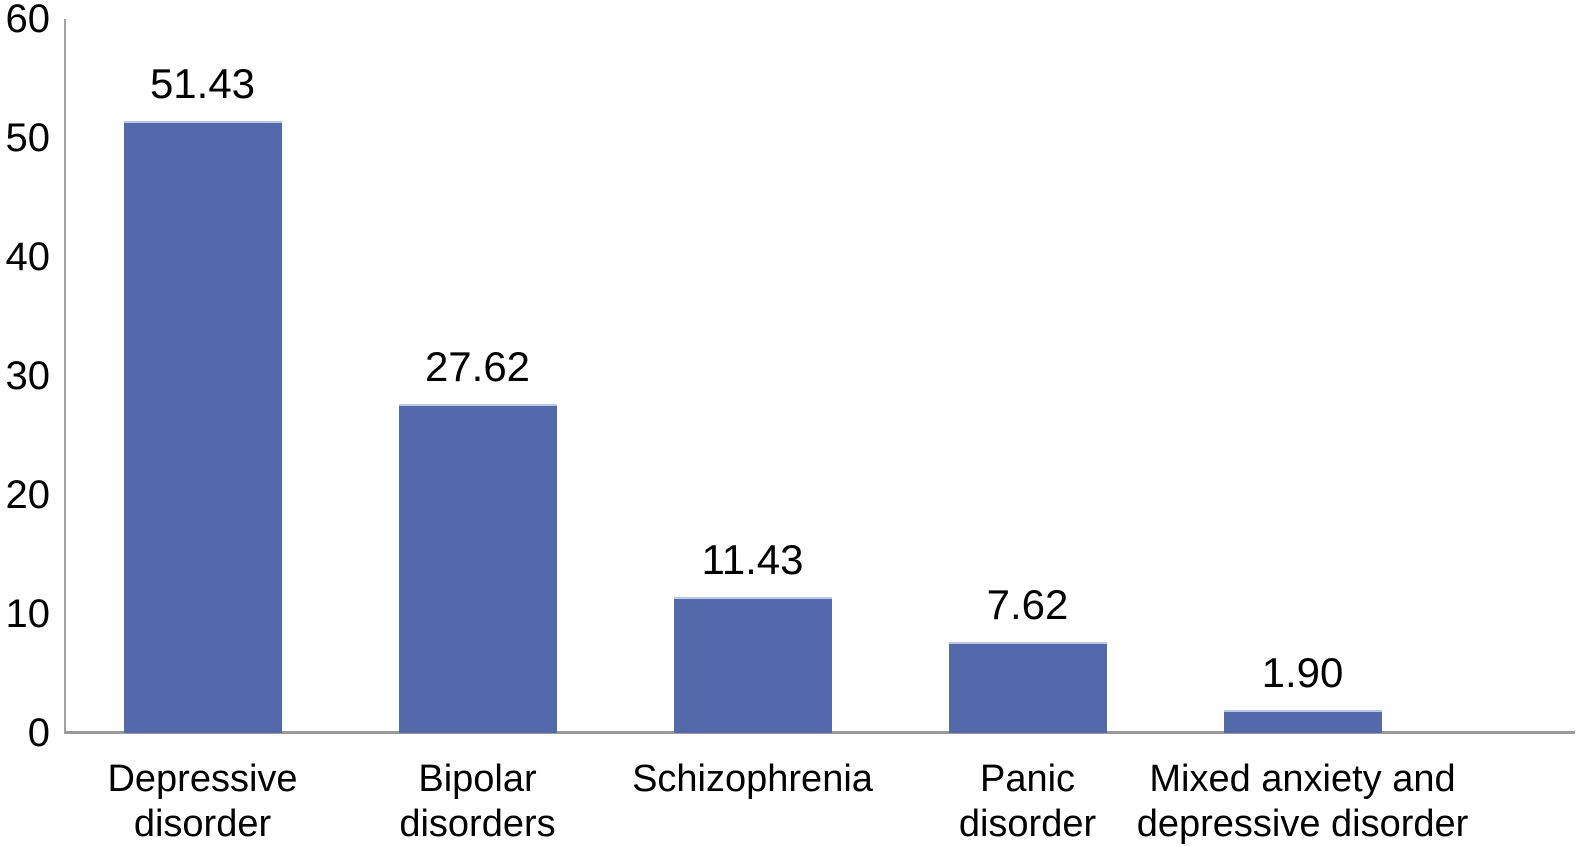 The width and height of the screenshot is (1579, 847). What do you see at coordinates (28, 138) in the screenshot?
I see `y-axis-tick-label: 50` at bounding box center [28, 138].